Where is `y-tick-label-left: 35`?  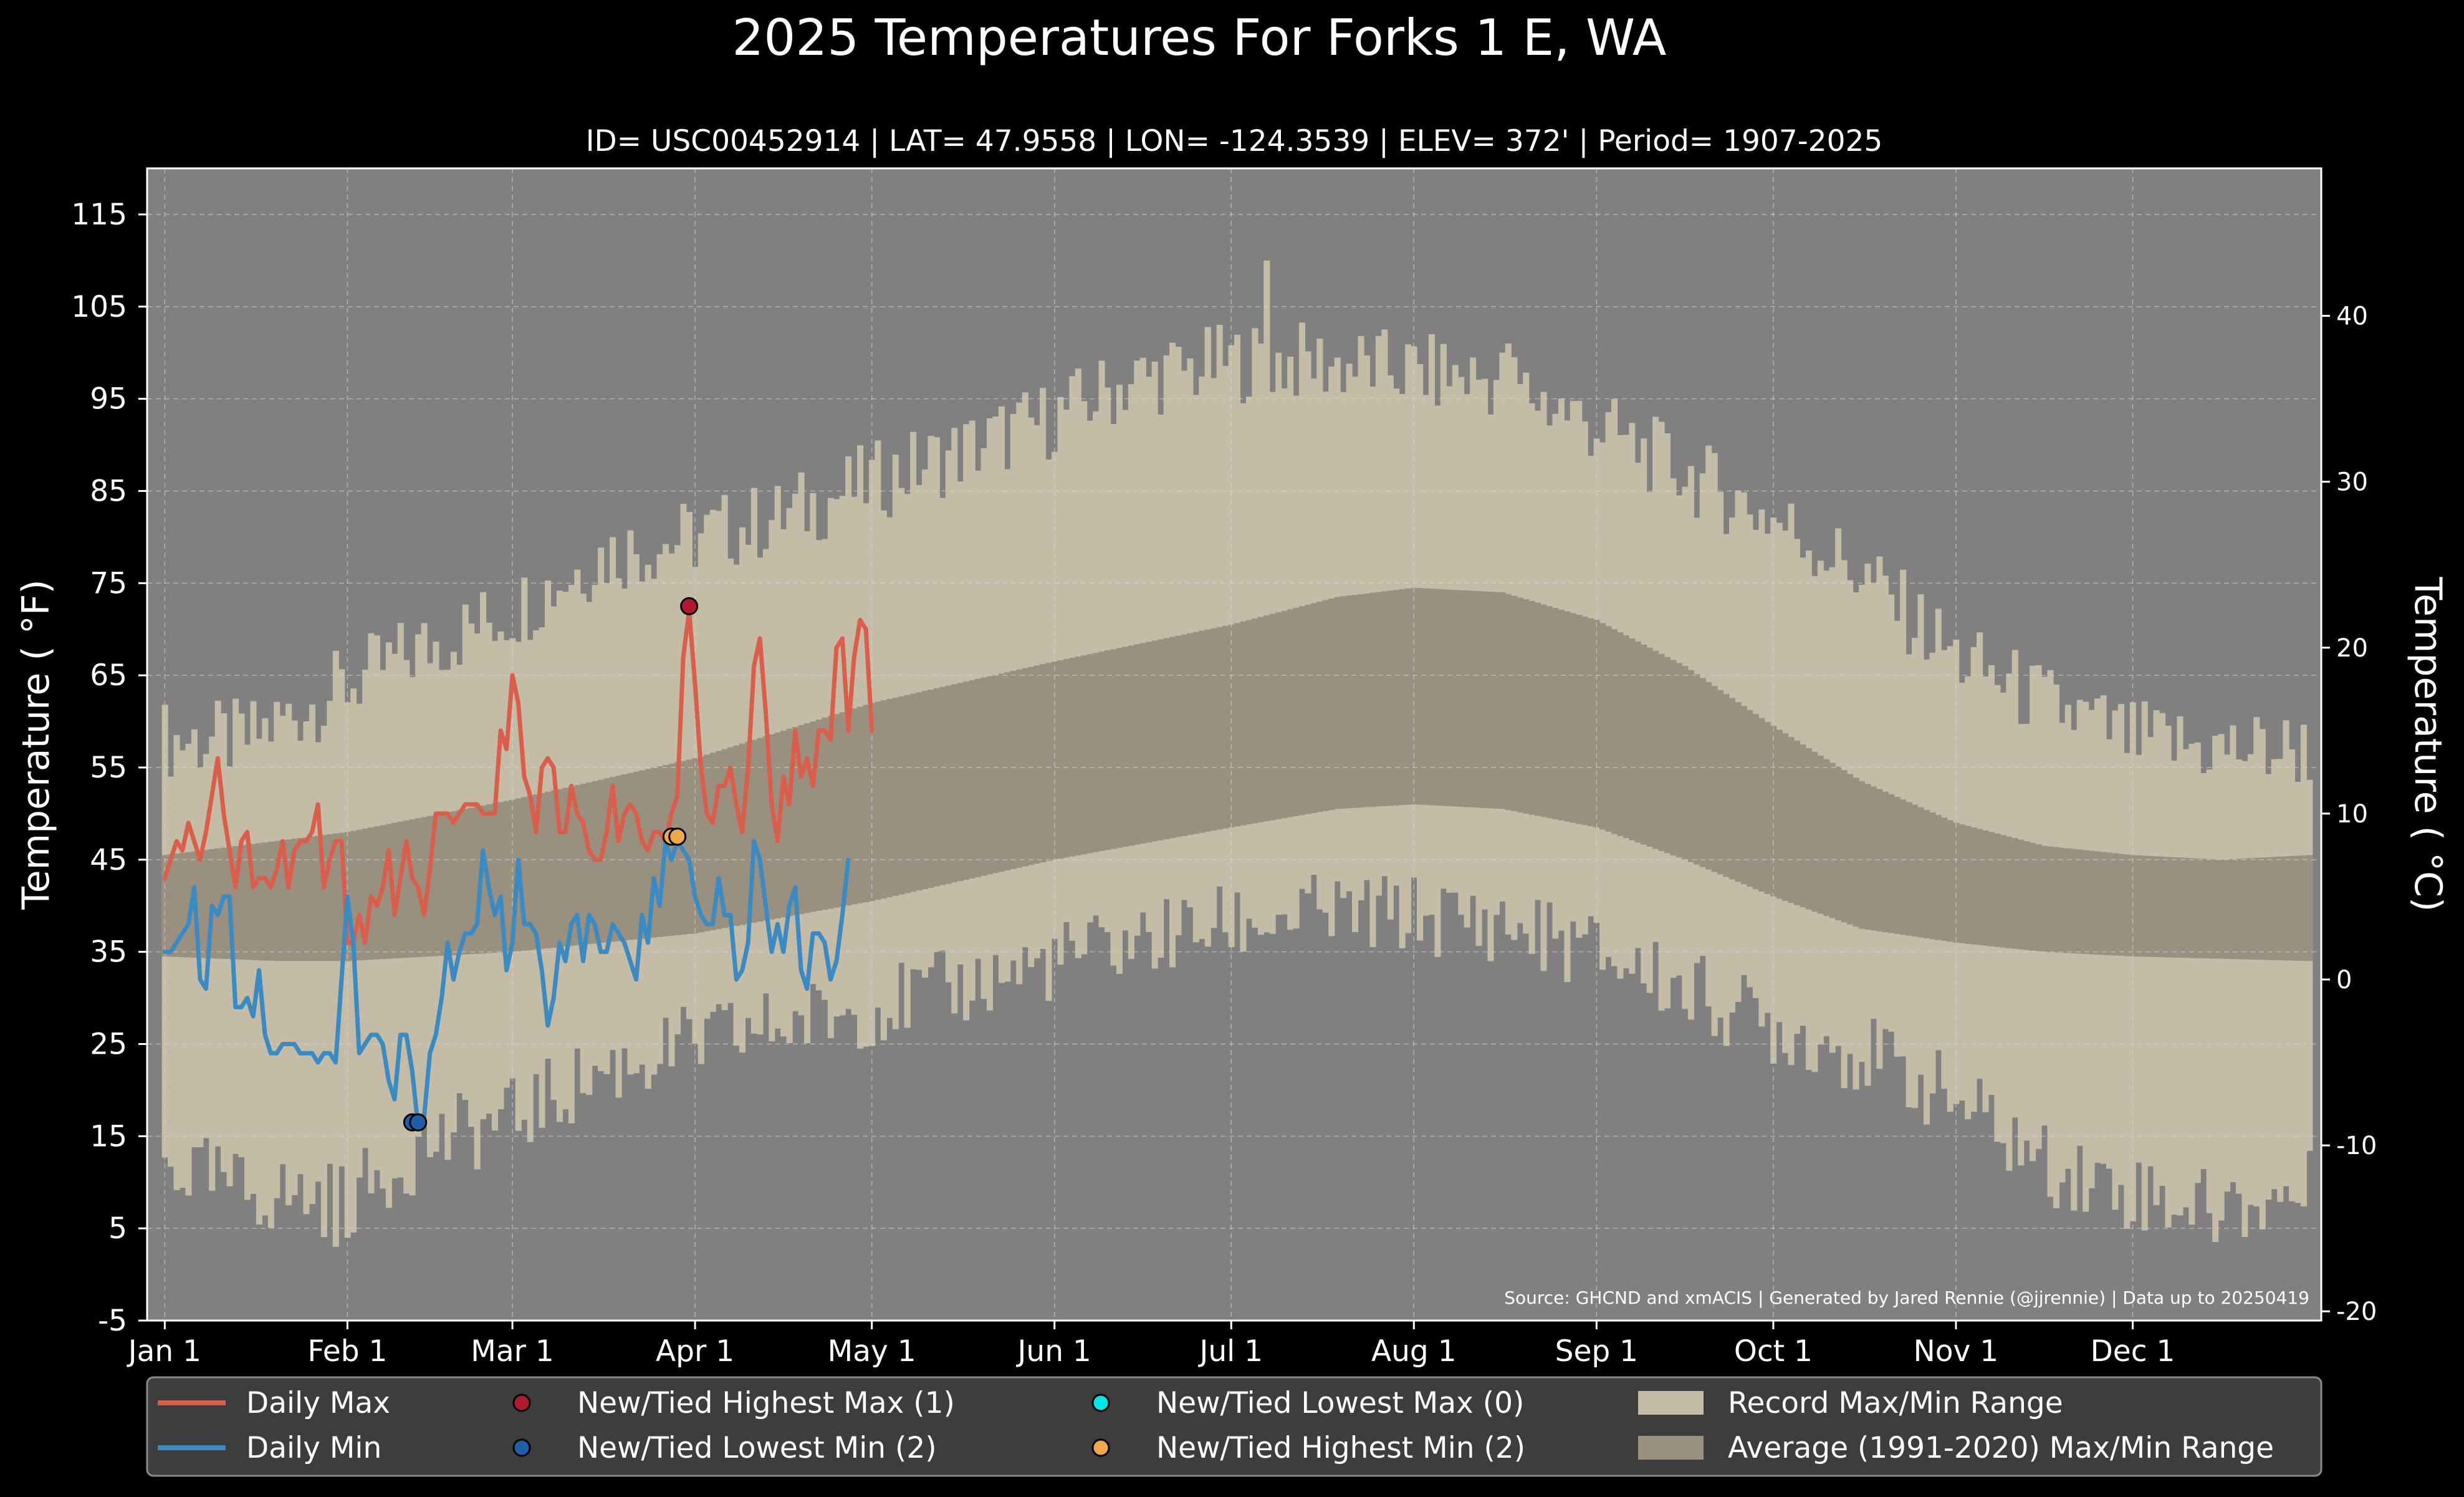 y-tick-label-left: 35 is located at coordinates (109, 952).